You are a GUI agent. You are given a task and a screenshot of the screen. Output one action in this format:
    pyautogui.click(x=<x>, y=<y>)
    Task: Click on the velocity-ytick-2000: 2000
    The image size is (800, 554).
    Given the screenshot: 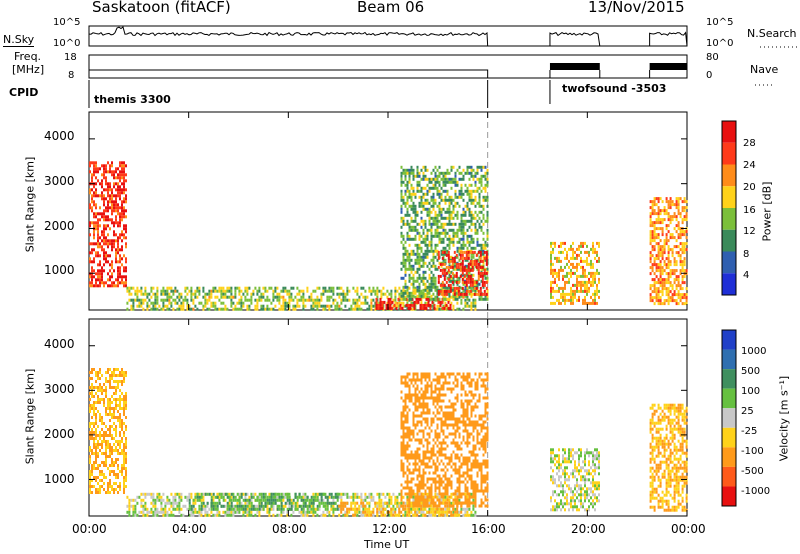 What is the action you would take?
    pyautogui.click(x=59, y=434)
    